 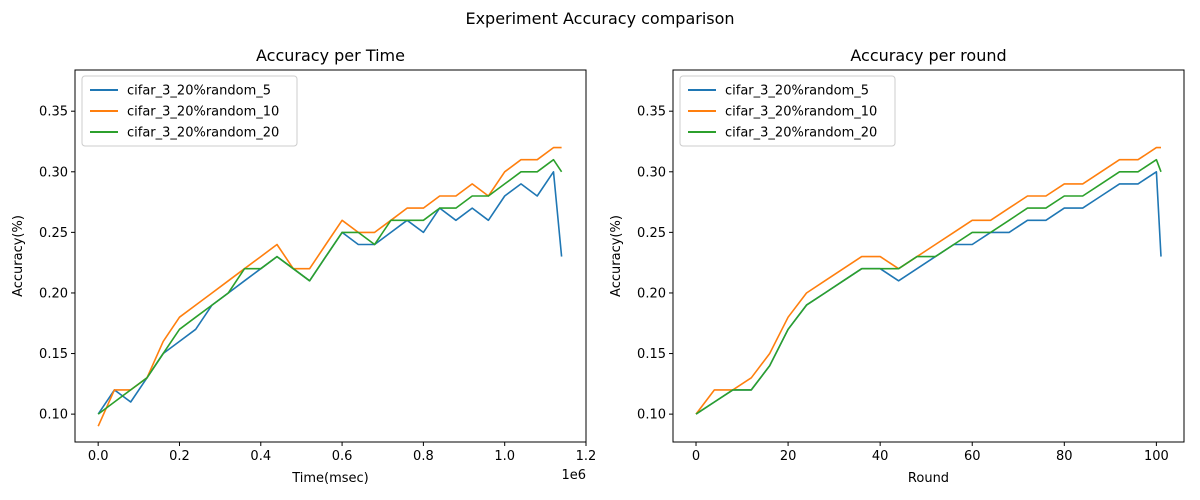 What do you see at coordinates (330, 478) in the screenshot?
I see `x-axis-label: Time(msec)` at bounding box center [330, 478].